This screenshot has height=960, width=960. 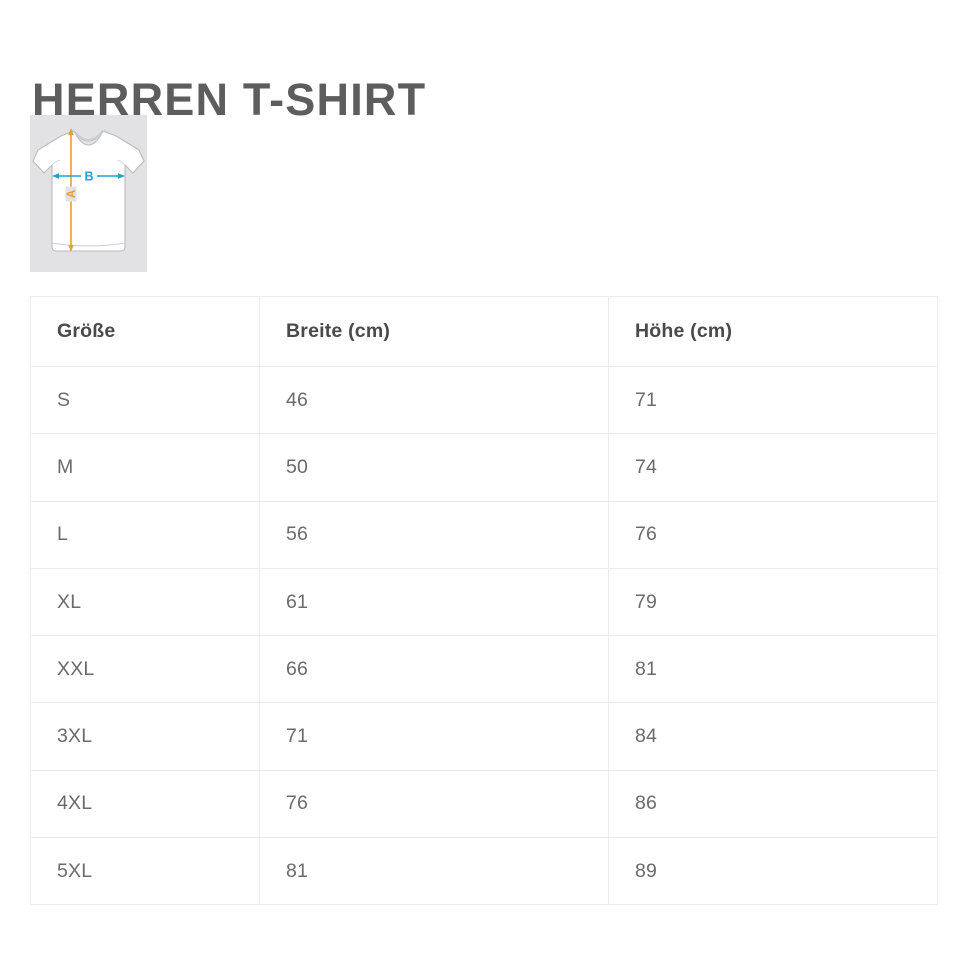 I want to click on cell-height: 79, so click(x=773, y=602).